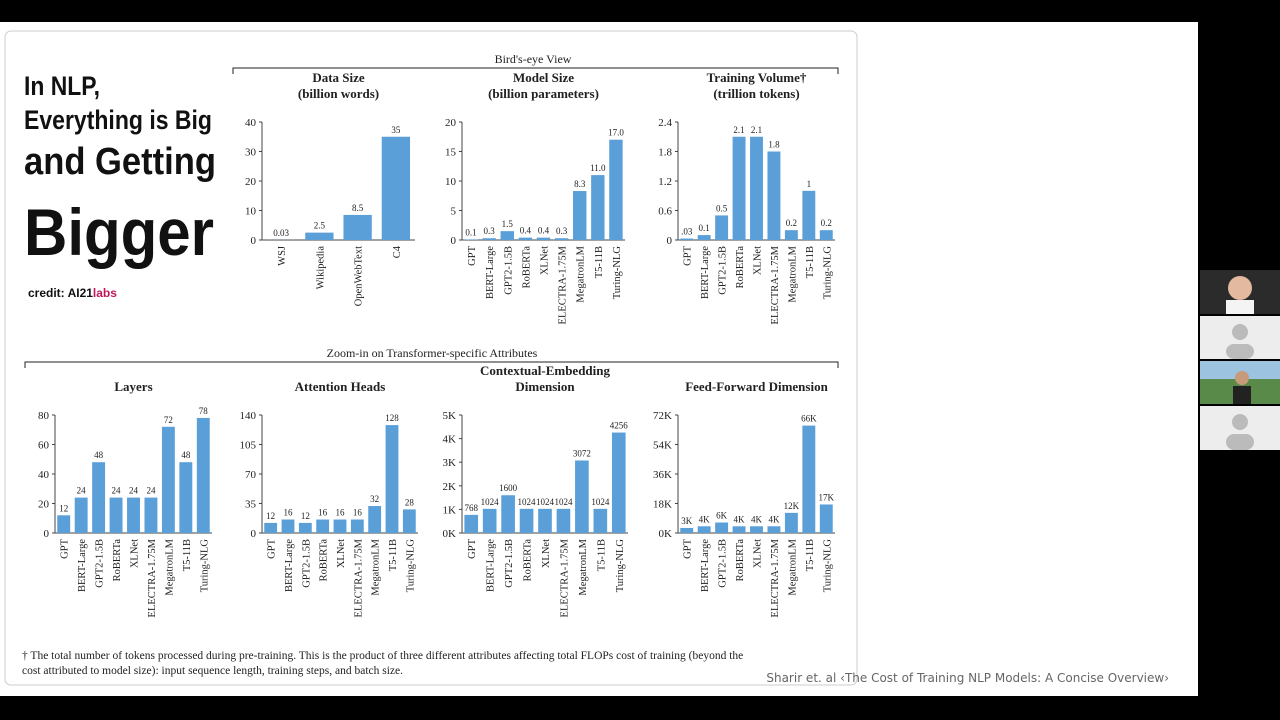 The height and width of the screenshot is (720, 1280). Describe the element at coordinates (281, 233) in the screenshot. I see `value-label: 0.03` at that location.